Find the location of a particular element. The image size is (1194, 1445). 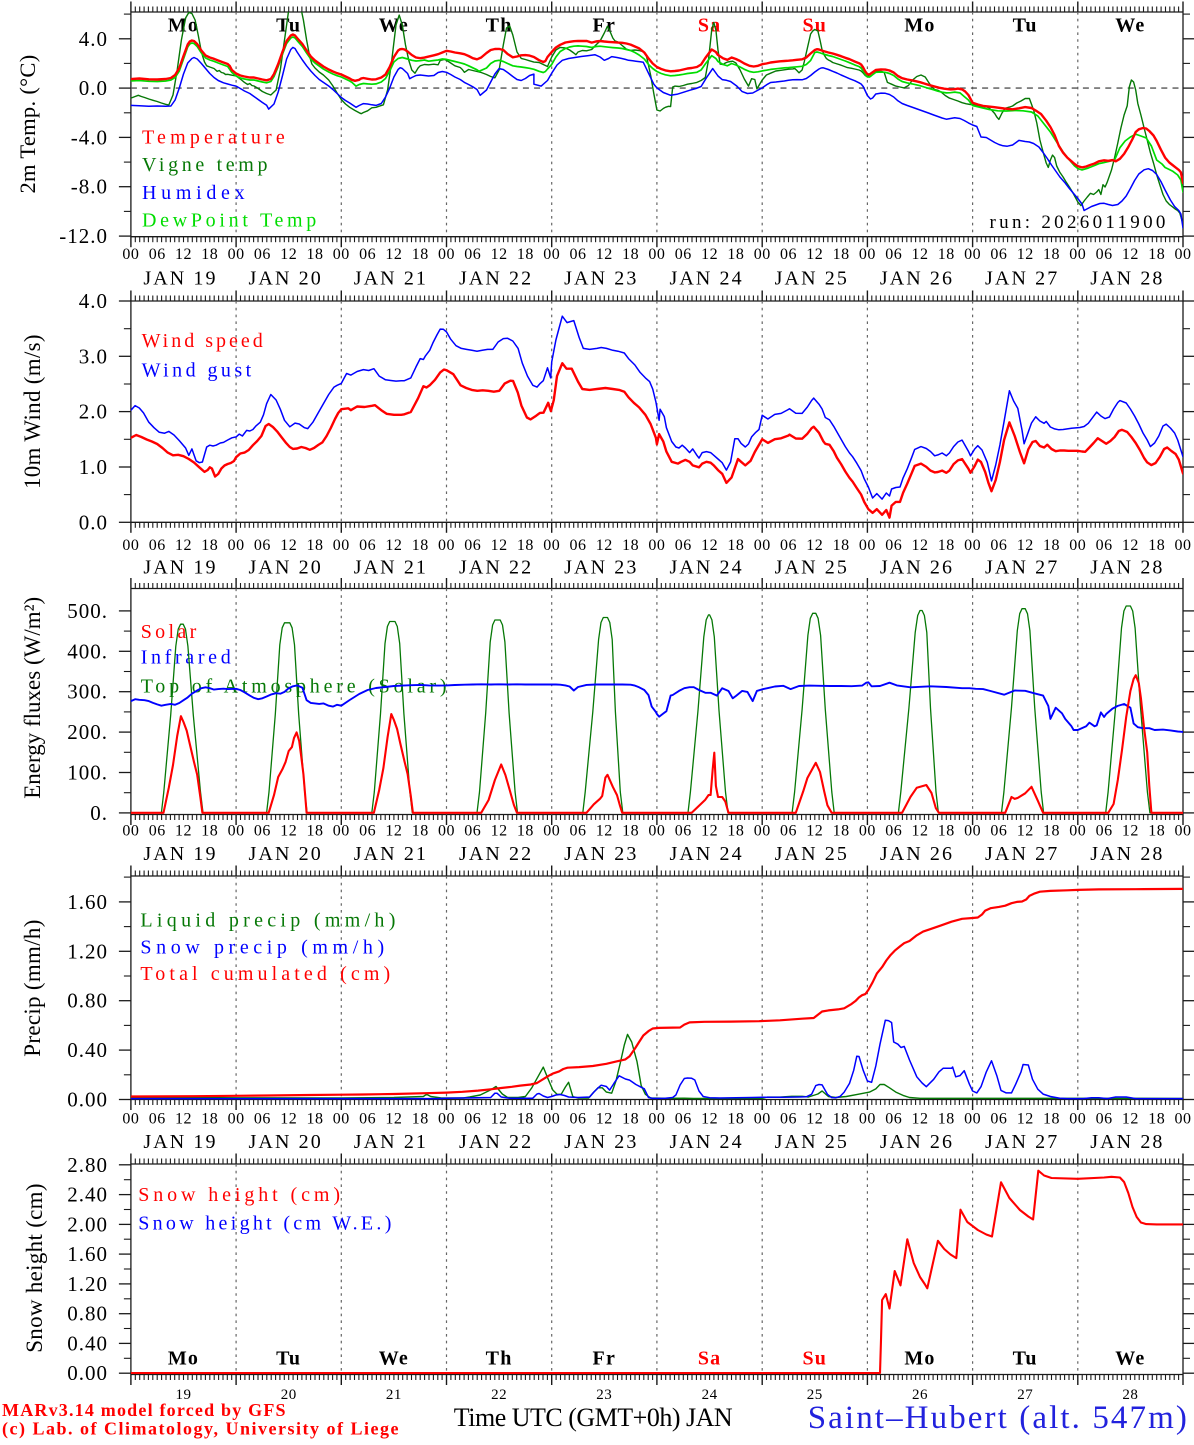

svg-text: 28 is located at coordinates (1130, 1395).